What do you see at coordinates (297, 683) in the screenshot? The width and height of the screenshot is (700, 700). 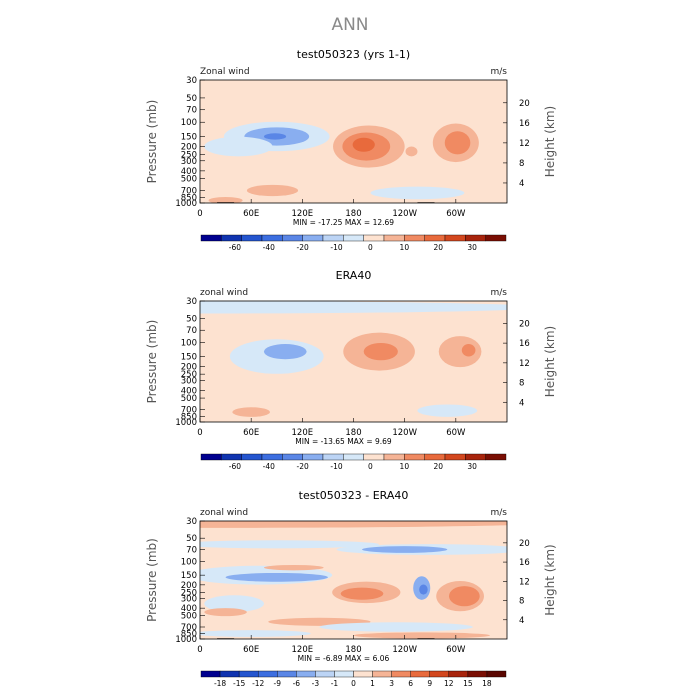 I see `colorbar-label: -6` at bounding box center [297, 683].